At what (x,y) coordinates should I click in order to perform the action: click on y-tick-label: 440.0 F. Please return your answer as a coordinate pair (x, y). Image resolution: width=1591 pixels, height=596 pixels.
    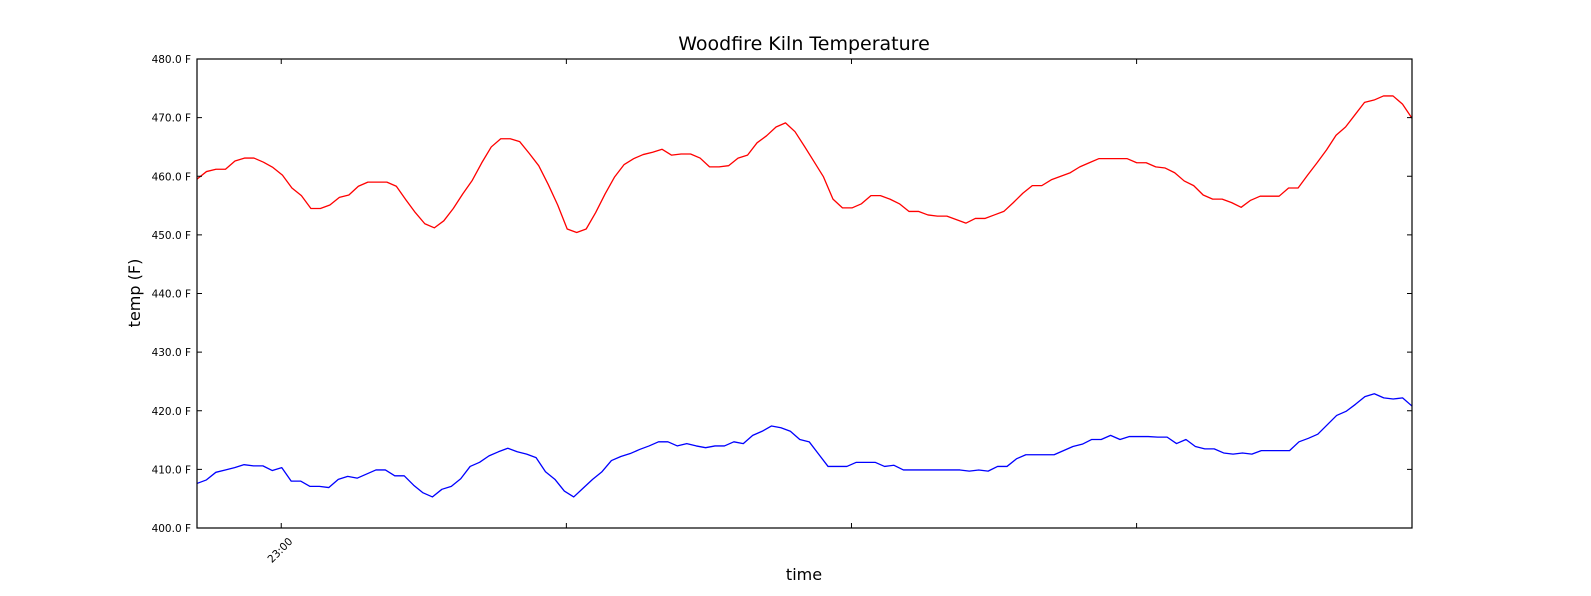
    Looking at the image, I should click on (171, 295).